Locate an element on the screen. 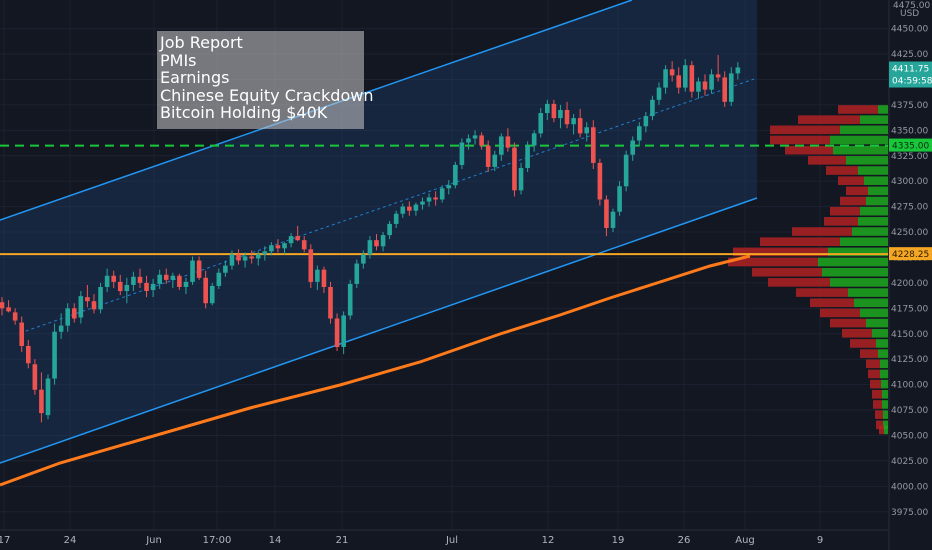  price-tick-label: 4000.00 is located at coordinates (909, 487).